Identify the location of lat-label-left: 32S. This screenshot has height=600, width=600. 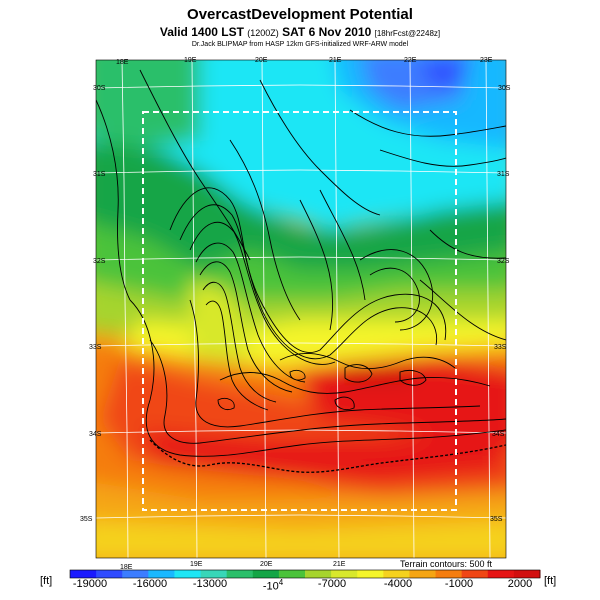
(99, 261).